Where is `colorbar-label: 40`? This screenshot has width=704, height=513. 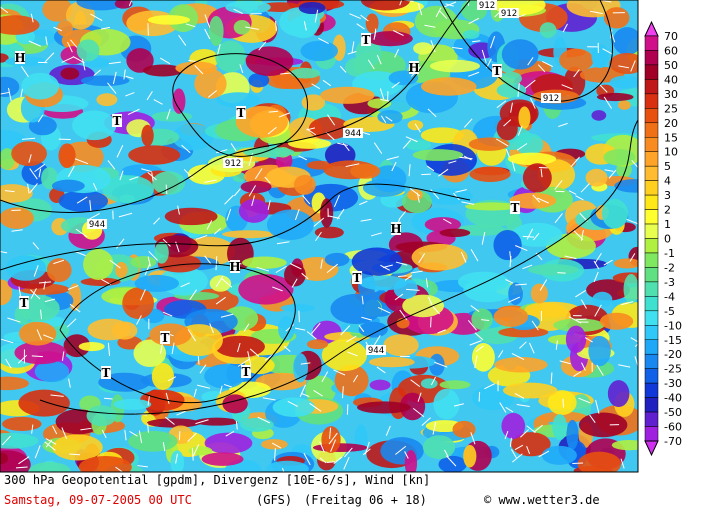 colorbar-label: 40 is located at coordinates (671, 79).